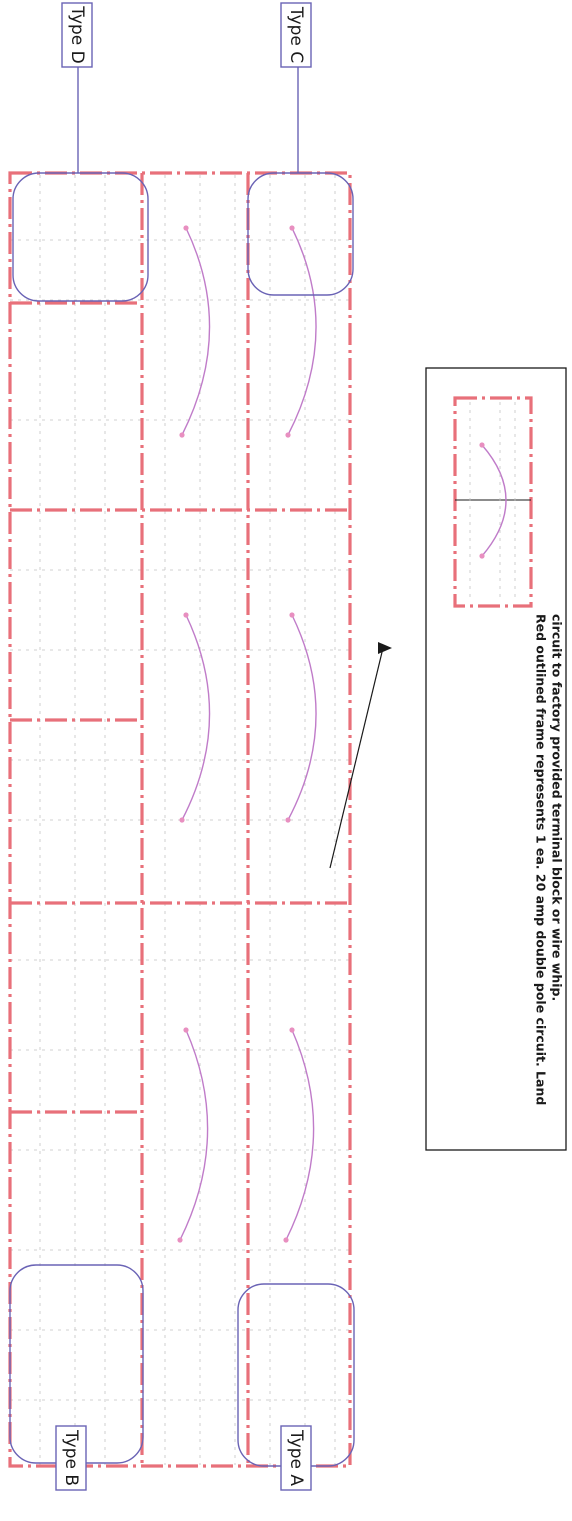 The image size is (572, 1521). Describe the element at coordinates (360, 755) in the screenshot. I see `legend-leader-arrow` at that location.